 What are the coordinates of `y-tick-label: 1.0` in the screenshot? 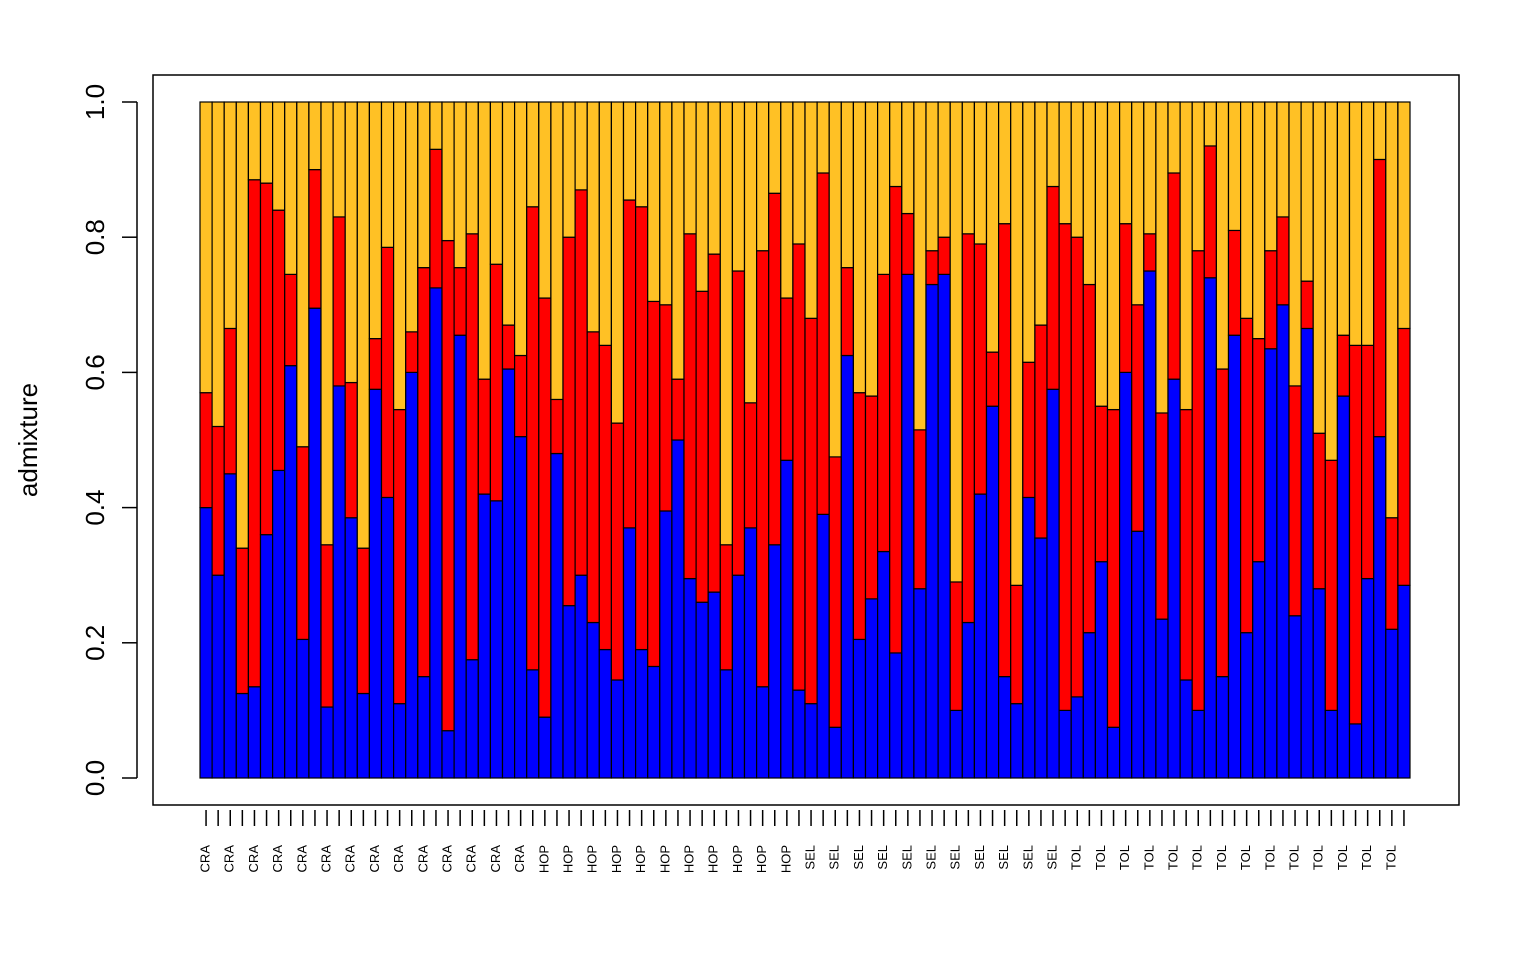 It's located at (95, 102).